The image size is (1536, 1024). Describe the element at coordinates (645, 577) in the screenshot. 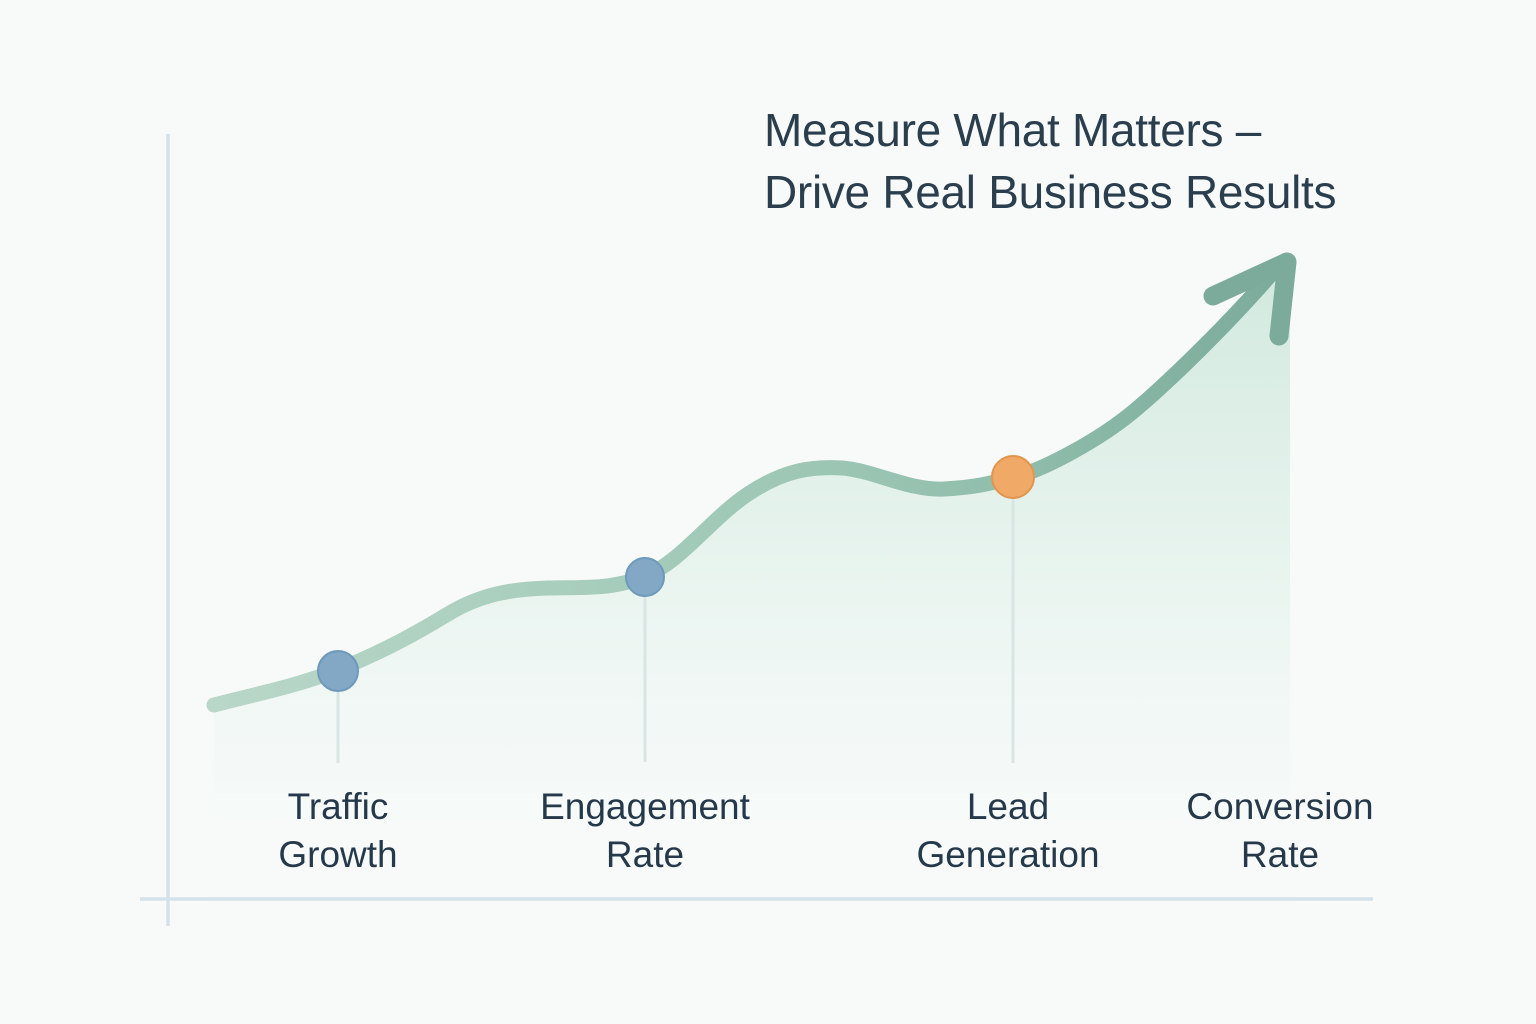

I see `milestone-dot-engagement-rate` at that location.